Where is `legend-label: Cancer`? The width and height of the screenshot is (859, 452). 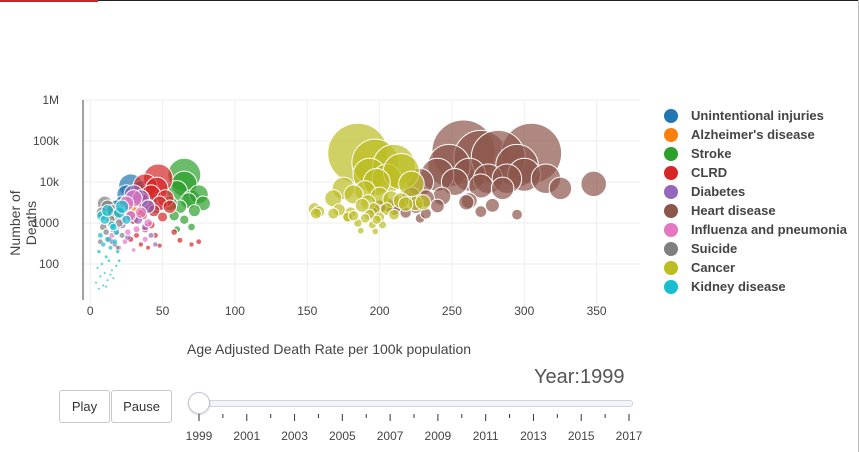
legend-label: Cancer is located at coordinates (713, 267).